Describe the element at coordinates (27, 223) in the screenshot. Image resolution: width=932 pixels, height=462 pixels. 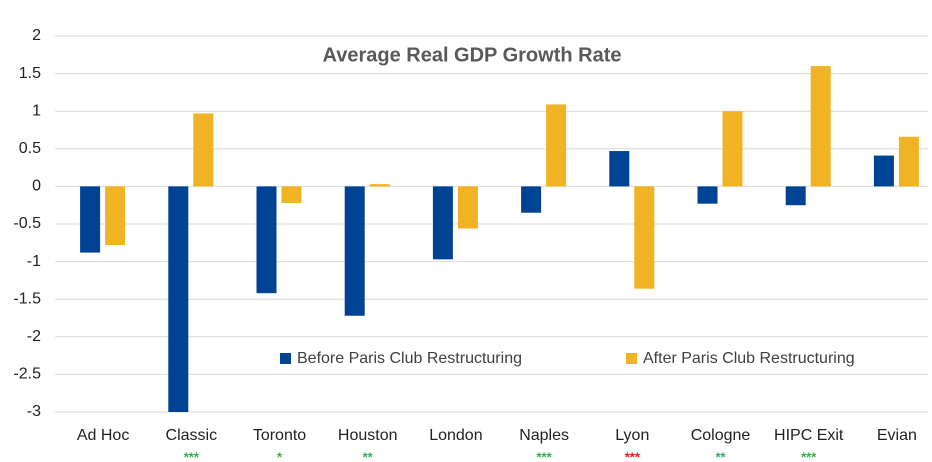
I see `y-tick-label: -0.5` at that location.